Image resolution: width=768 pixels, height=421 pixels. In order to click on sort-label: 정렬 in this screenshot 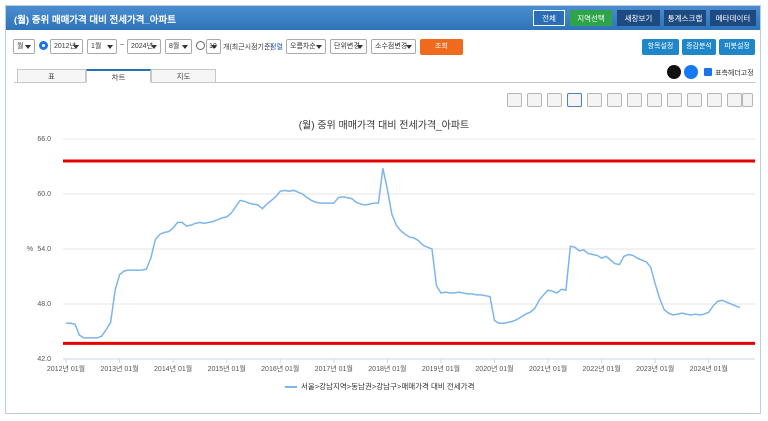, I will do `click(276, 47)`.